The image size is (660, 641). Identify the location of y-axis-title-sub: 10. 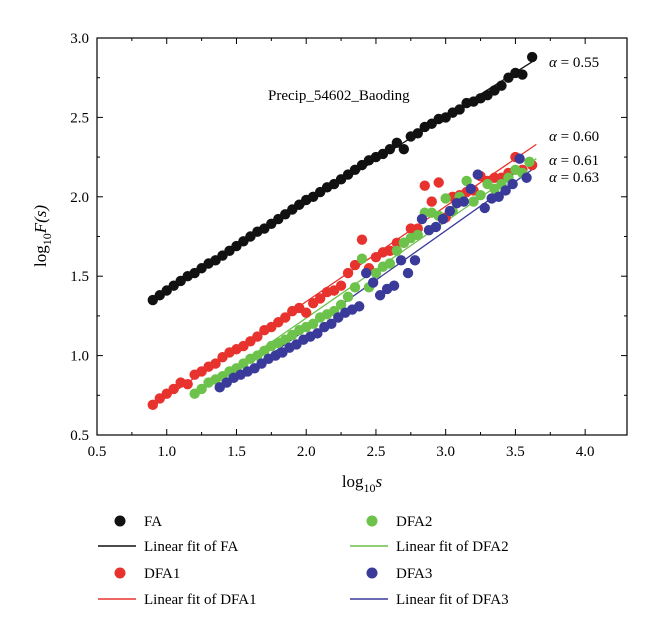
(47, 239).